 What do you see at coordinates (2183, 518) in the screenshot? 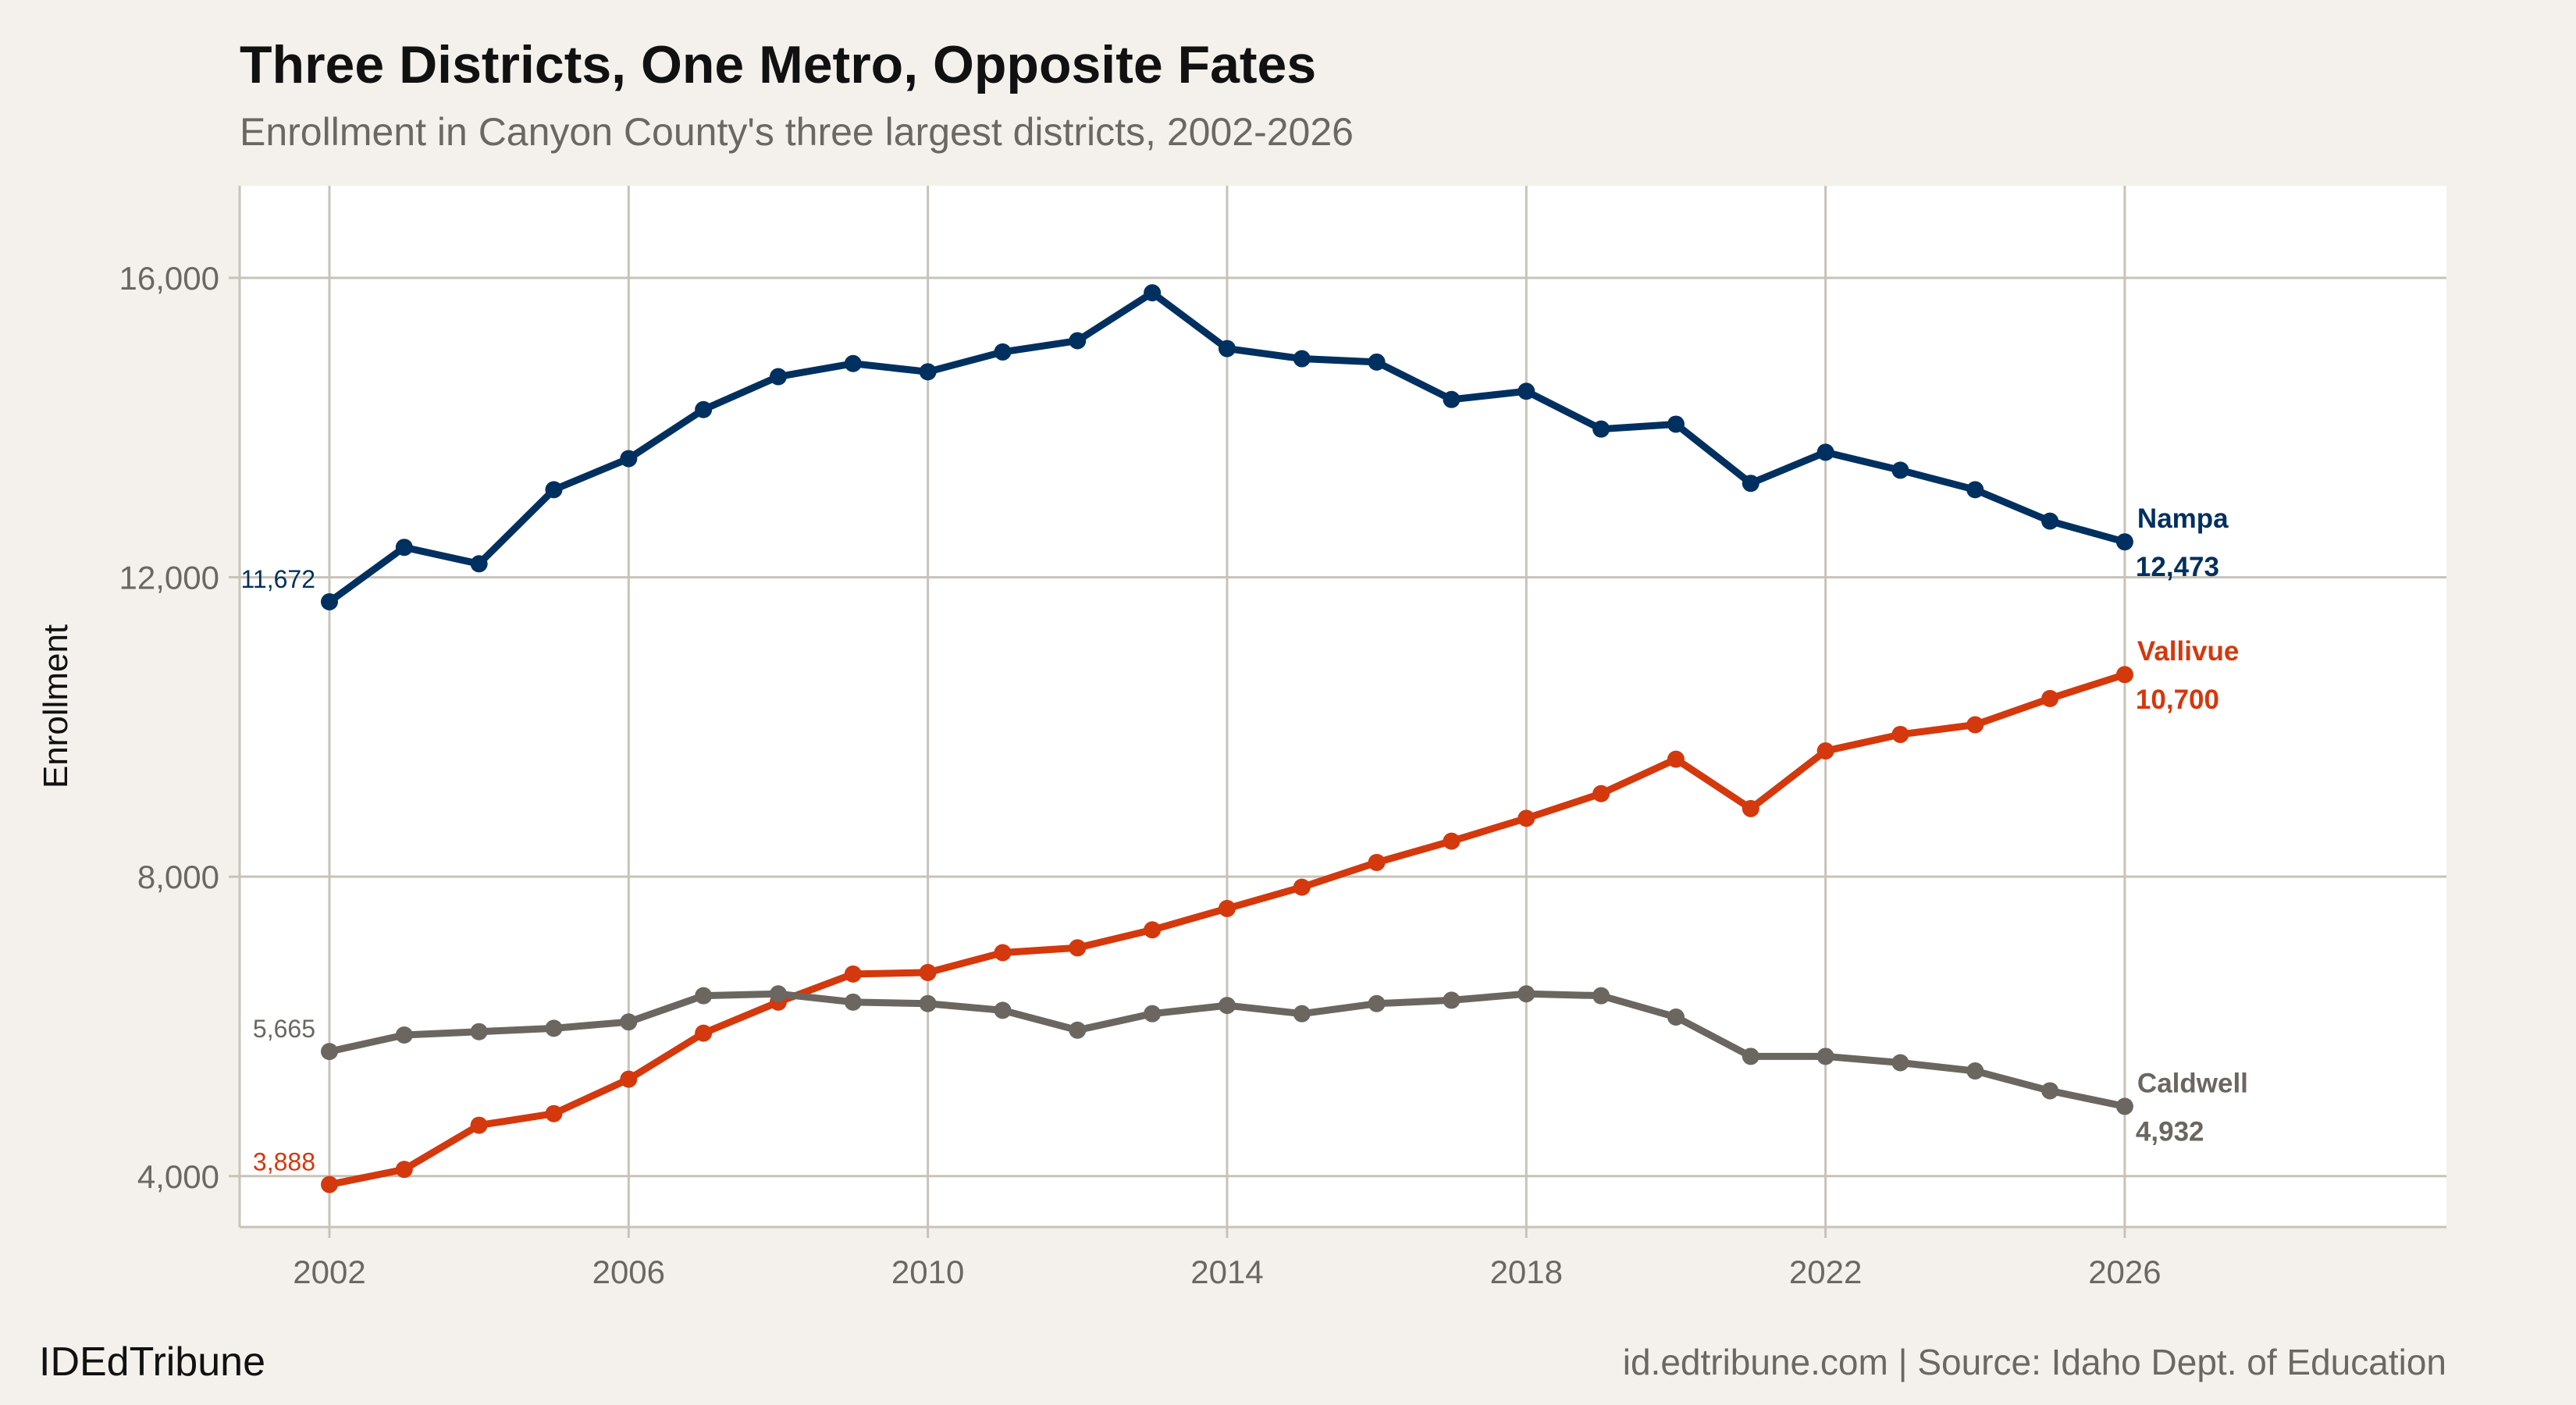
I see `series-name-label: Nampa` at bounding box center [2183, 518].